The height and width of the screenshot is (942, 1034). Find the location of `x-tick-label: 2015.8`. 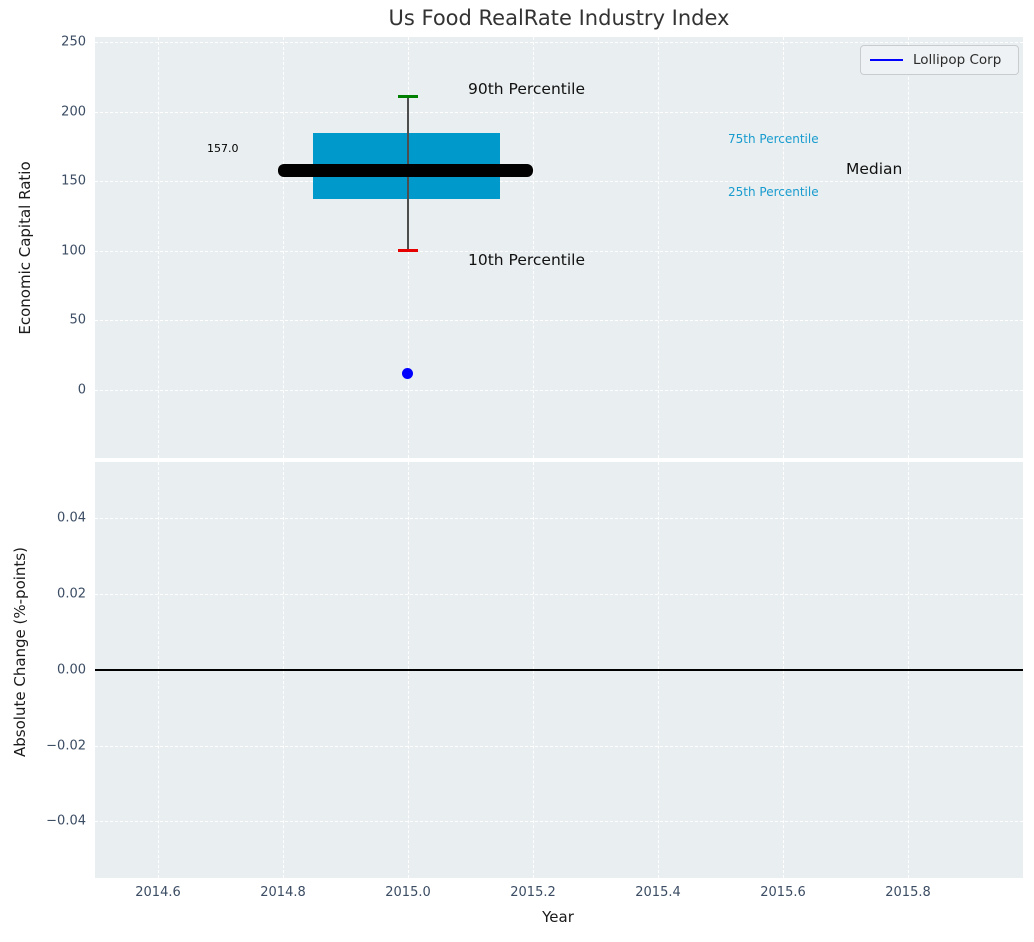

x-tick-label: 2015.8 is located at coordinates (908, 892).